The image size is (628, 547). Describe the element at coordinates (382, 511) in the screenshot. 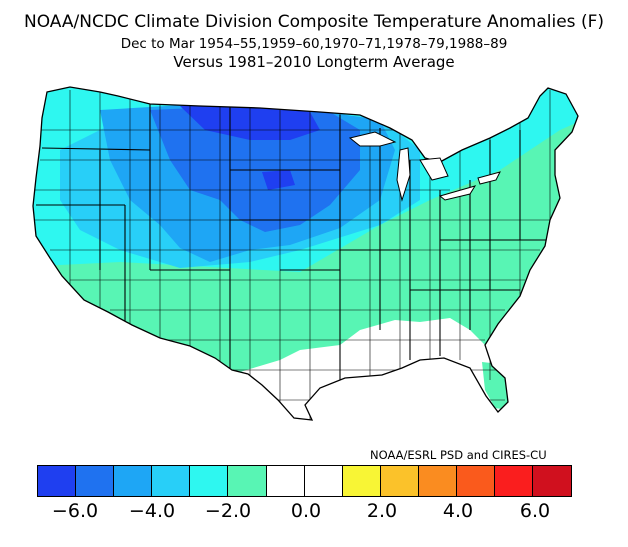

I see `colorbar-tick-label: 2.0` at that location.